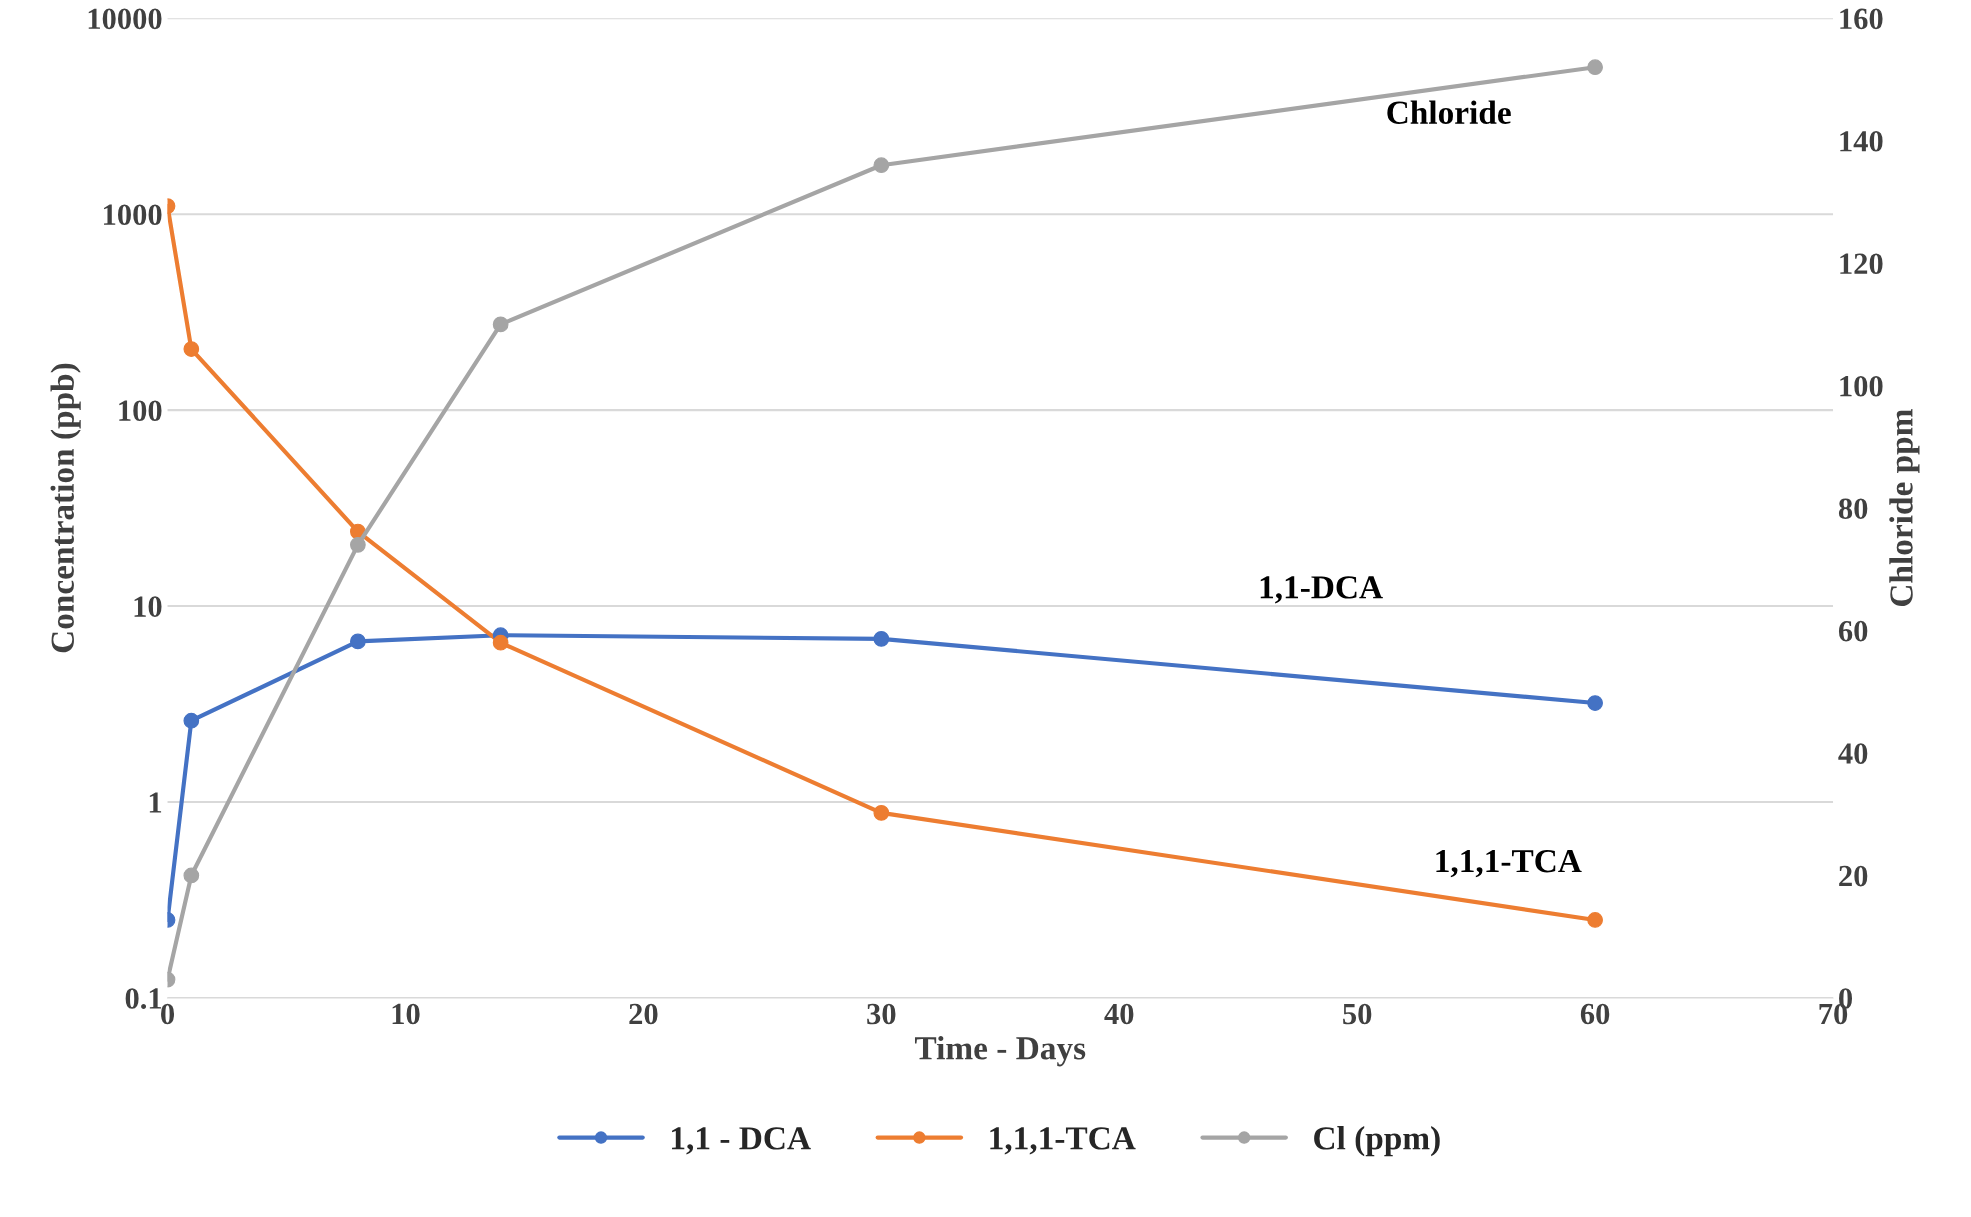 This screenshot has width=1971, height=1217. What do you see at coordinates (1853, 508) in the screenshot?
I see `y2-tick-label: 80` at bounding box center [1853, 508].